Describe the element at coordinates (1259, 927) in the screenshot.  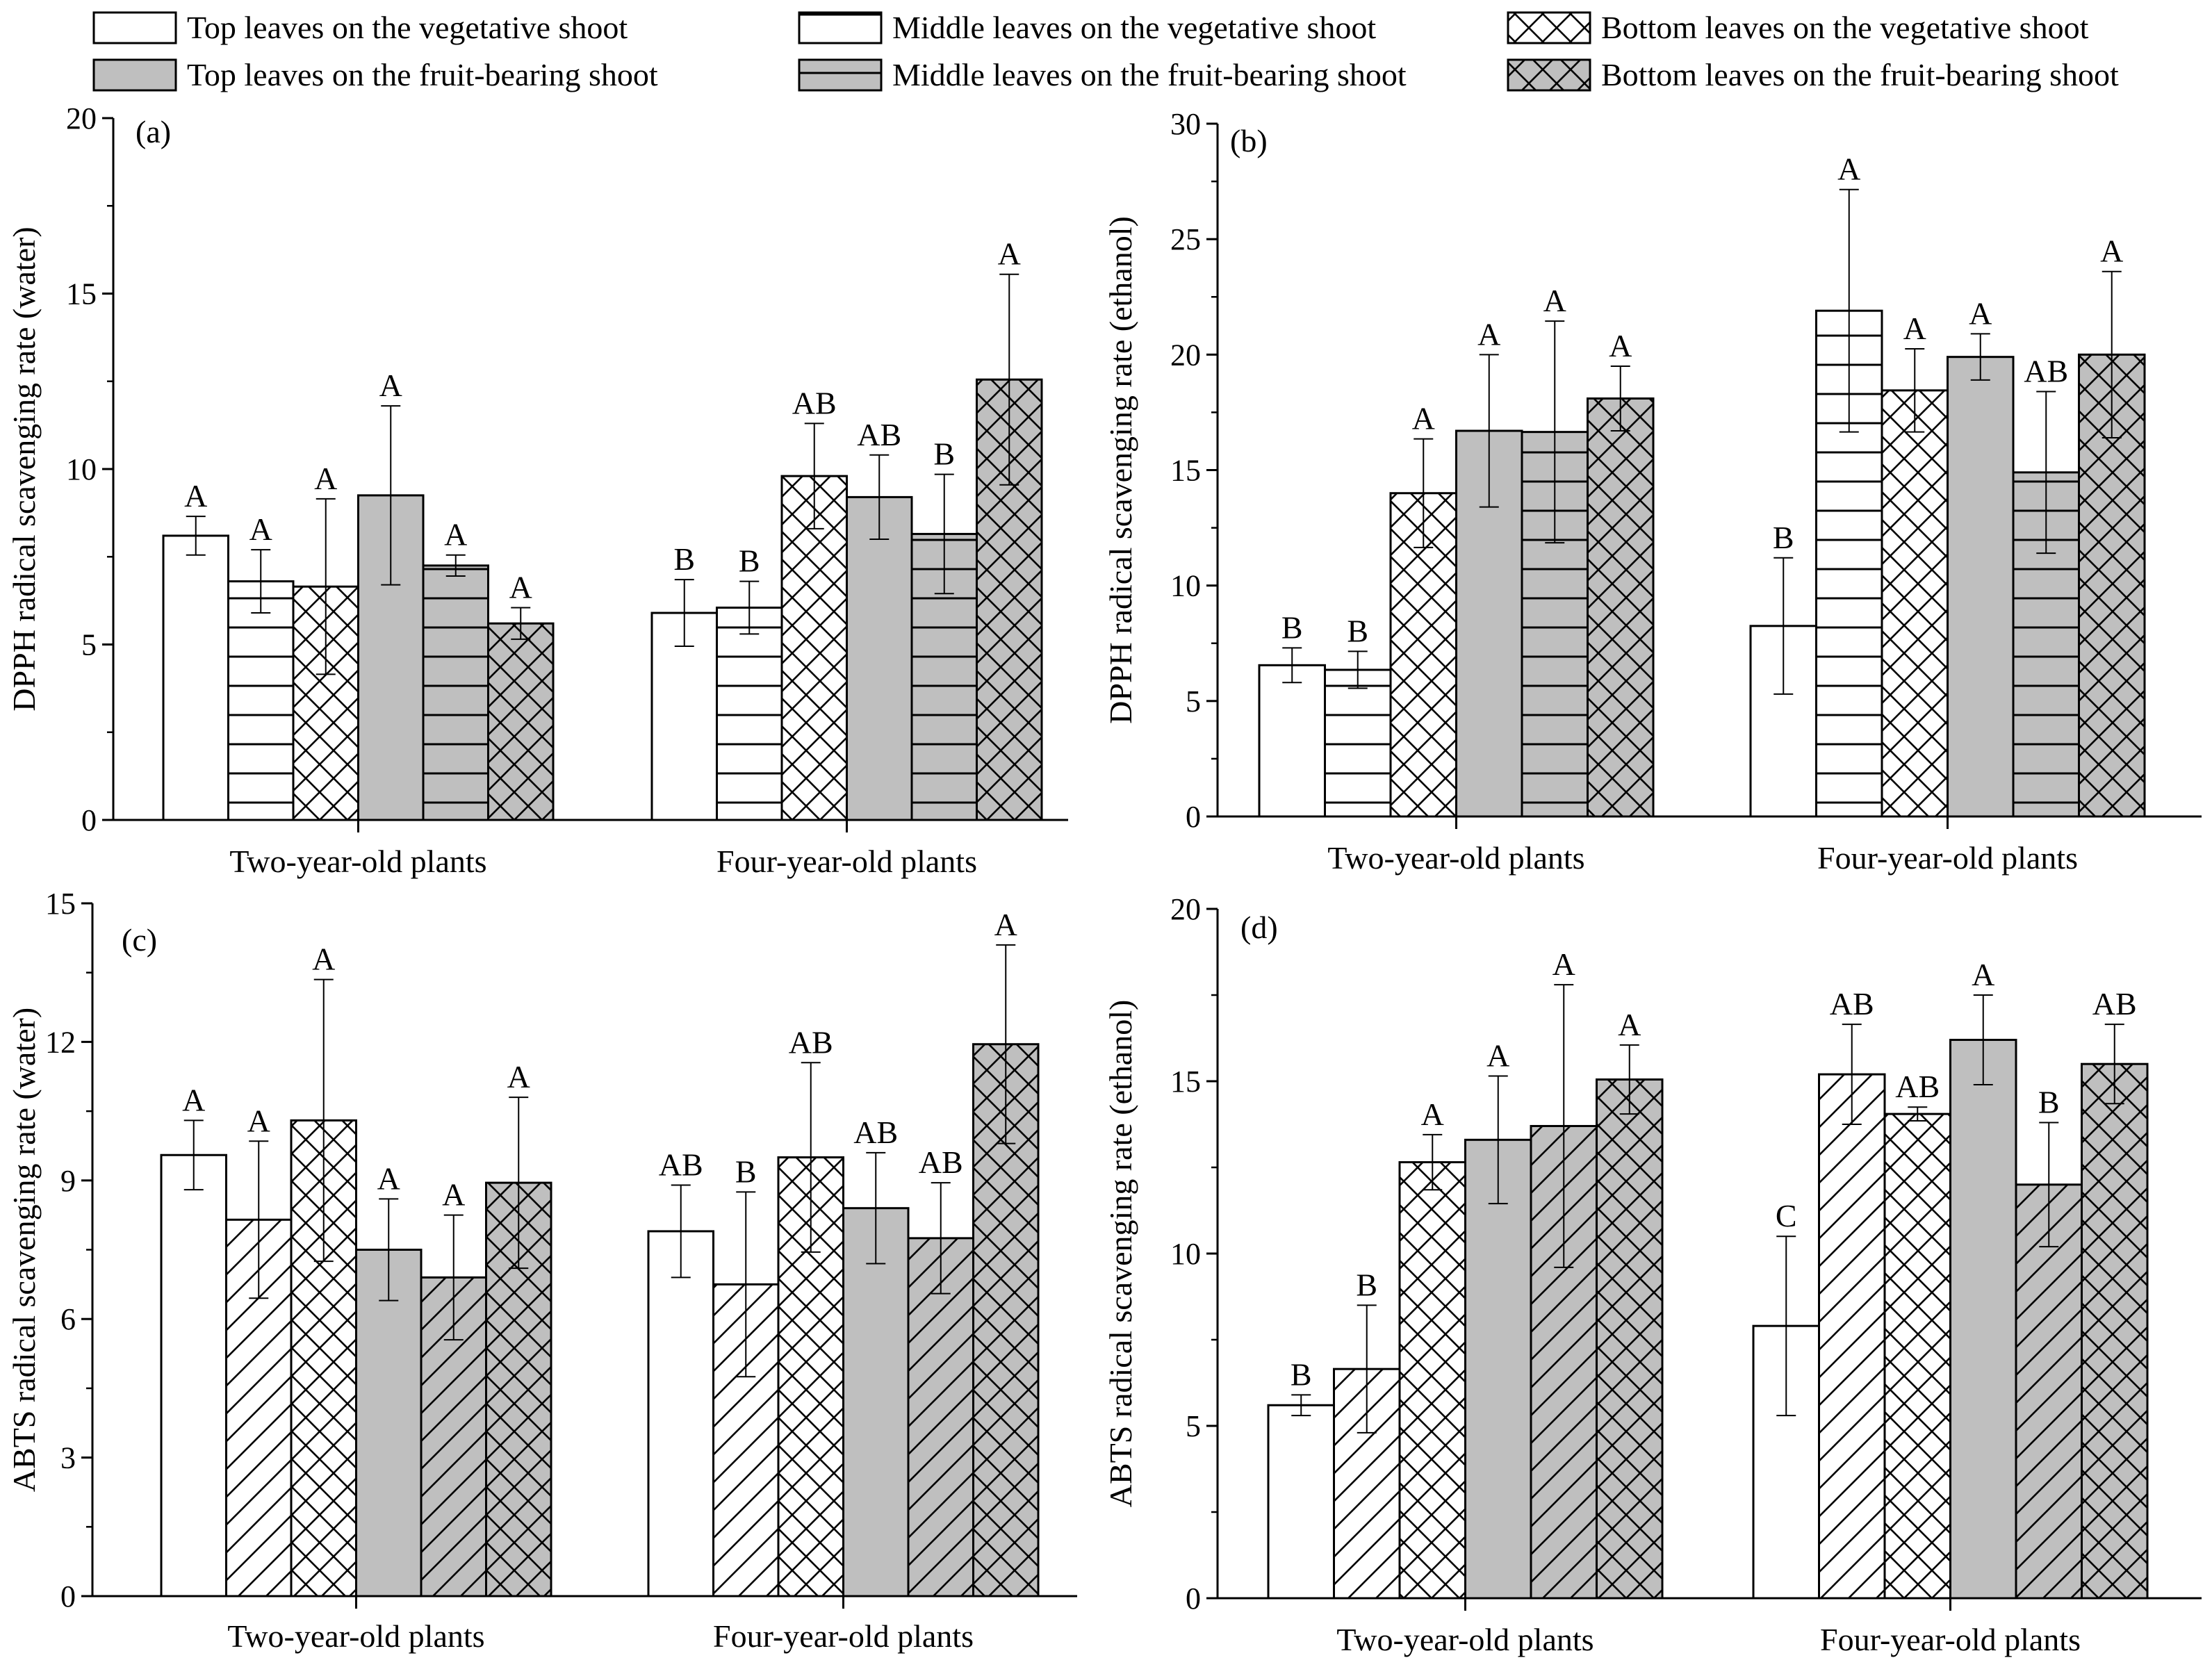
I see `panel-tag: (d)` at that location.